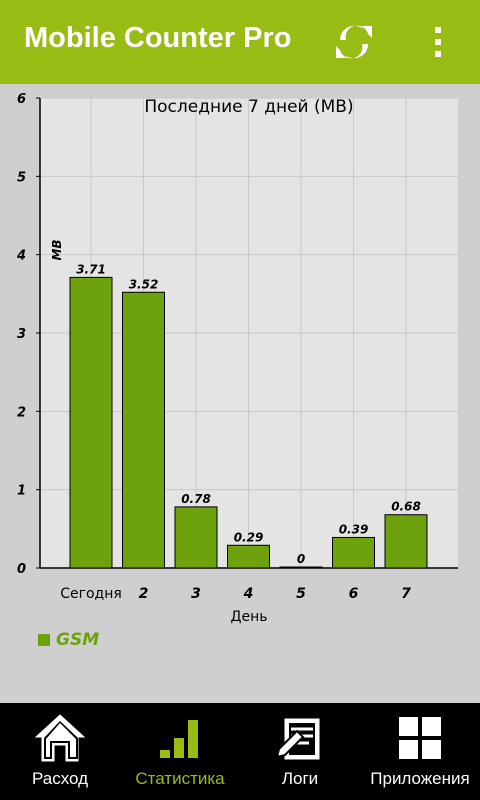 The image size is (480, 800). I want to click on x-tick-label: Сегодня, so click(91, 594).